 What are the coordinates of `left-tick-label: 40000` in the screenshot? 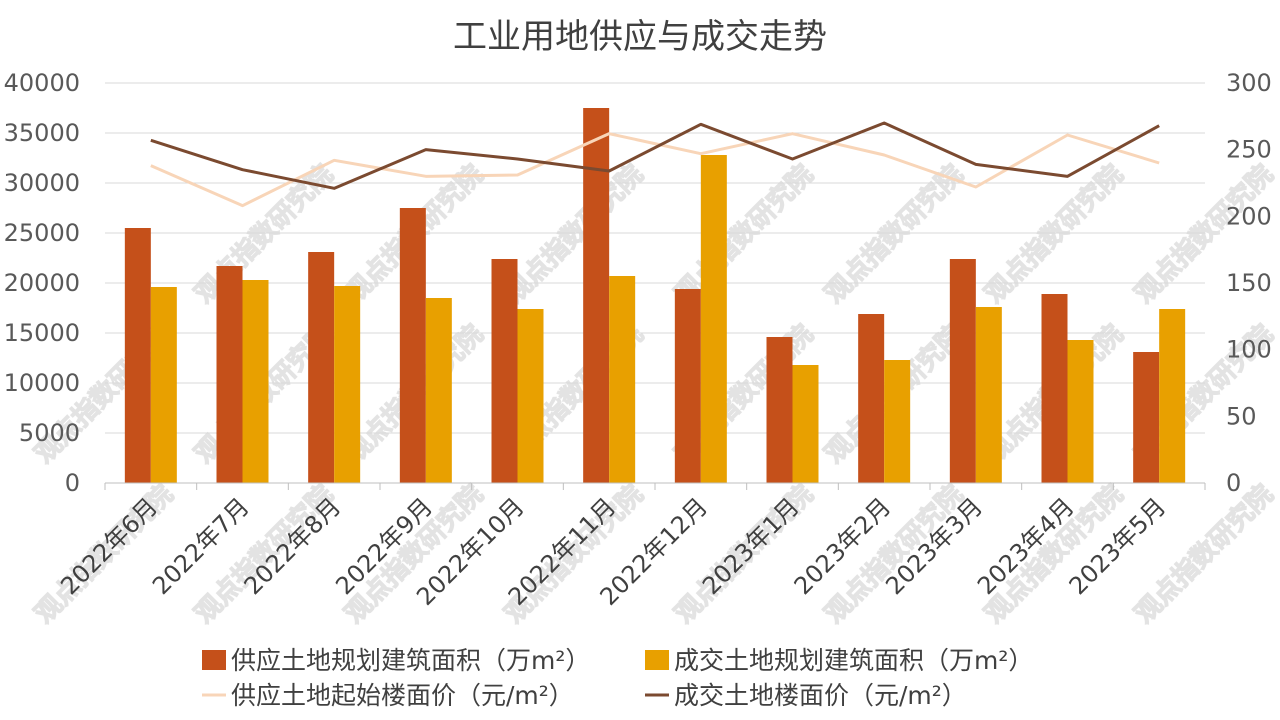 It's located at (42, 83).